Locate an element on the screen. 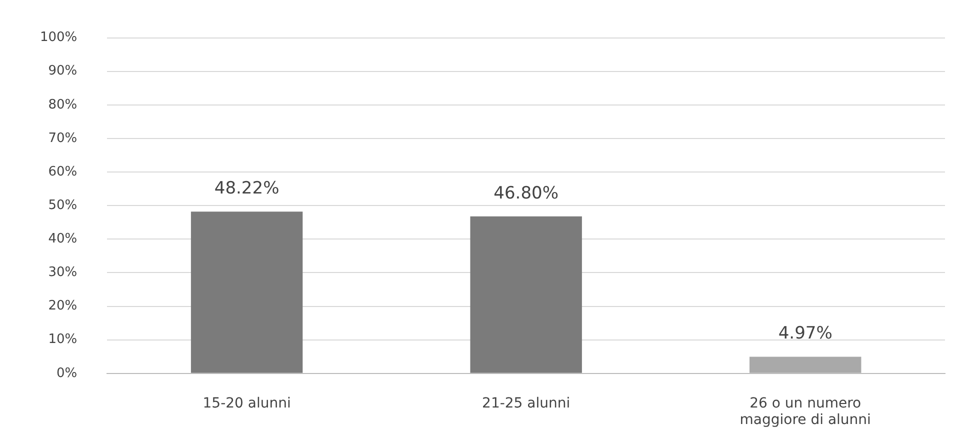 This screenshot has width=955, height=443. y-tick-label: 70% is located at coordinates (63, 138).